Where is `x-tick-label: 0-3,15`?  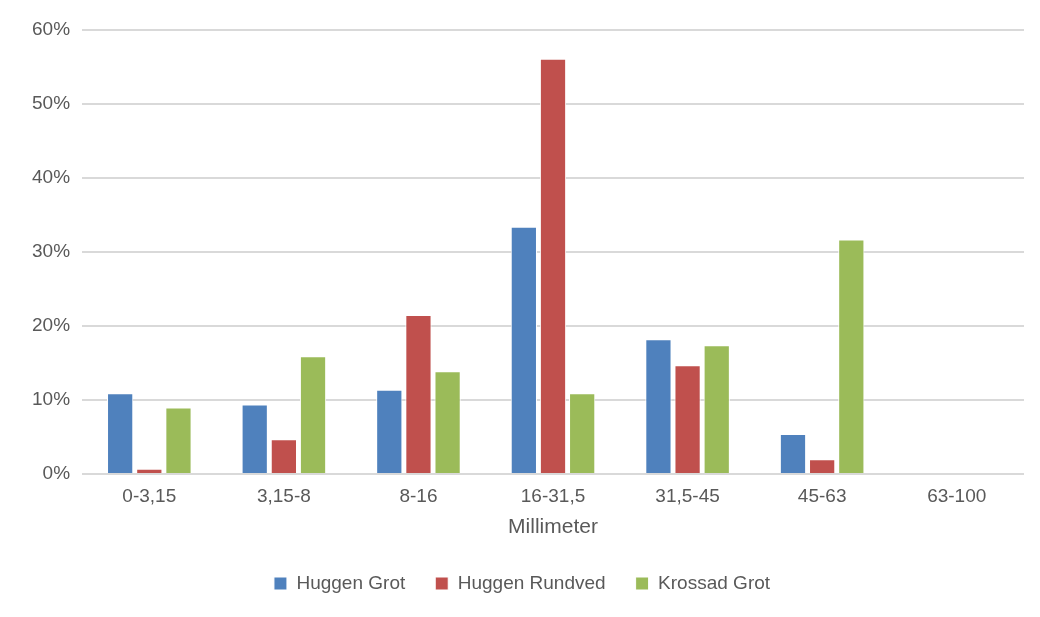 x-tick-label: 0-3,15 is located at coordinates (149, 495).